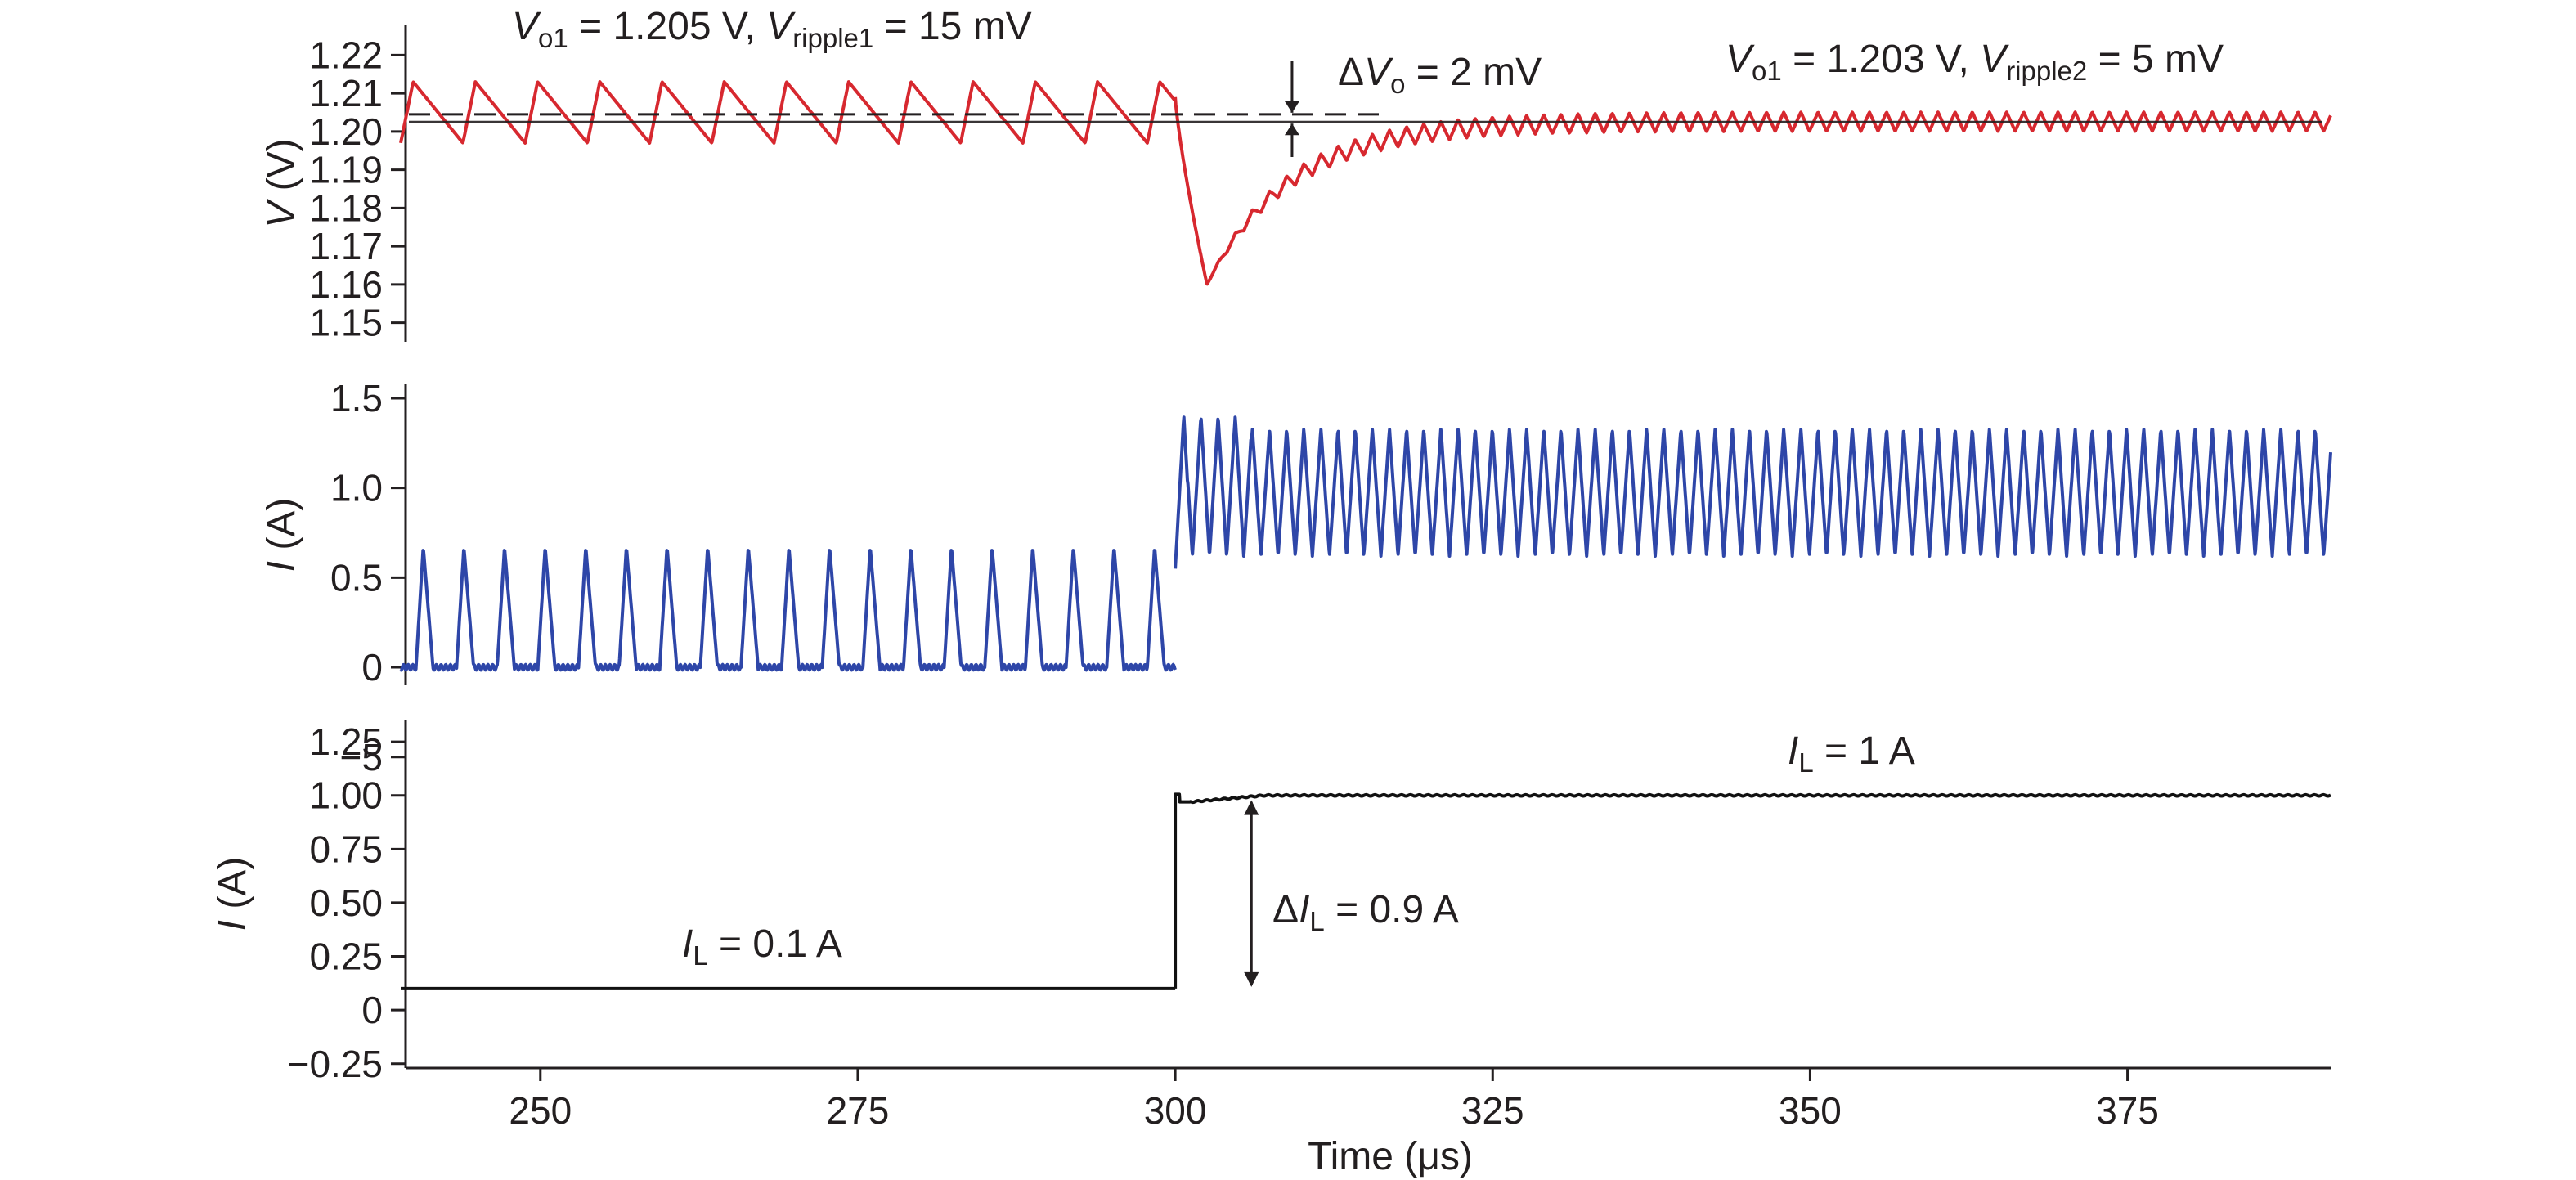  What do you see at coordinates (346, 131) in the screenshot?
I see `voltage-ytick-label-5: 1.20` at bounding box center [346, 131].